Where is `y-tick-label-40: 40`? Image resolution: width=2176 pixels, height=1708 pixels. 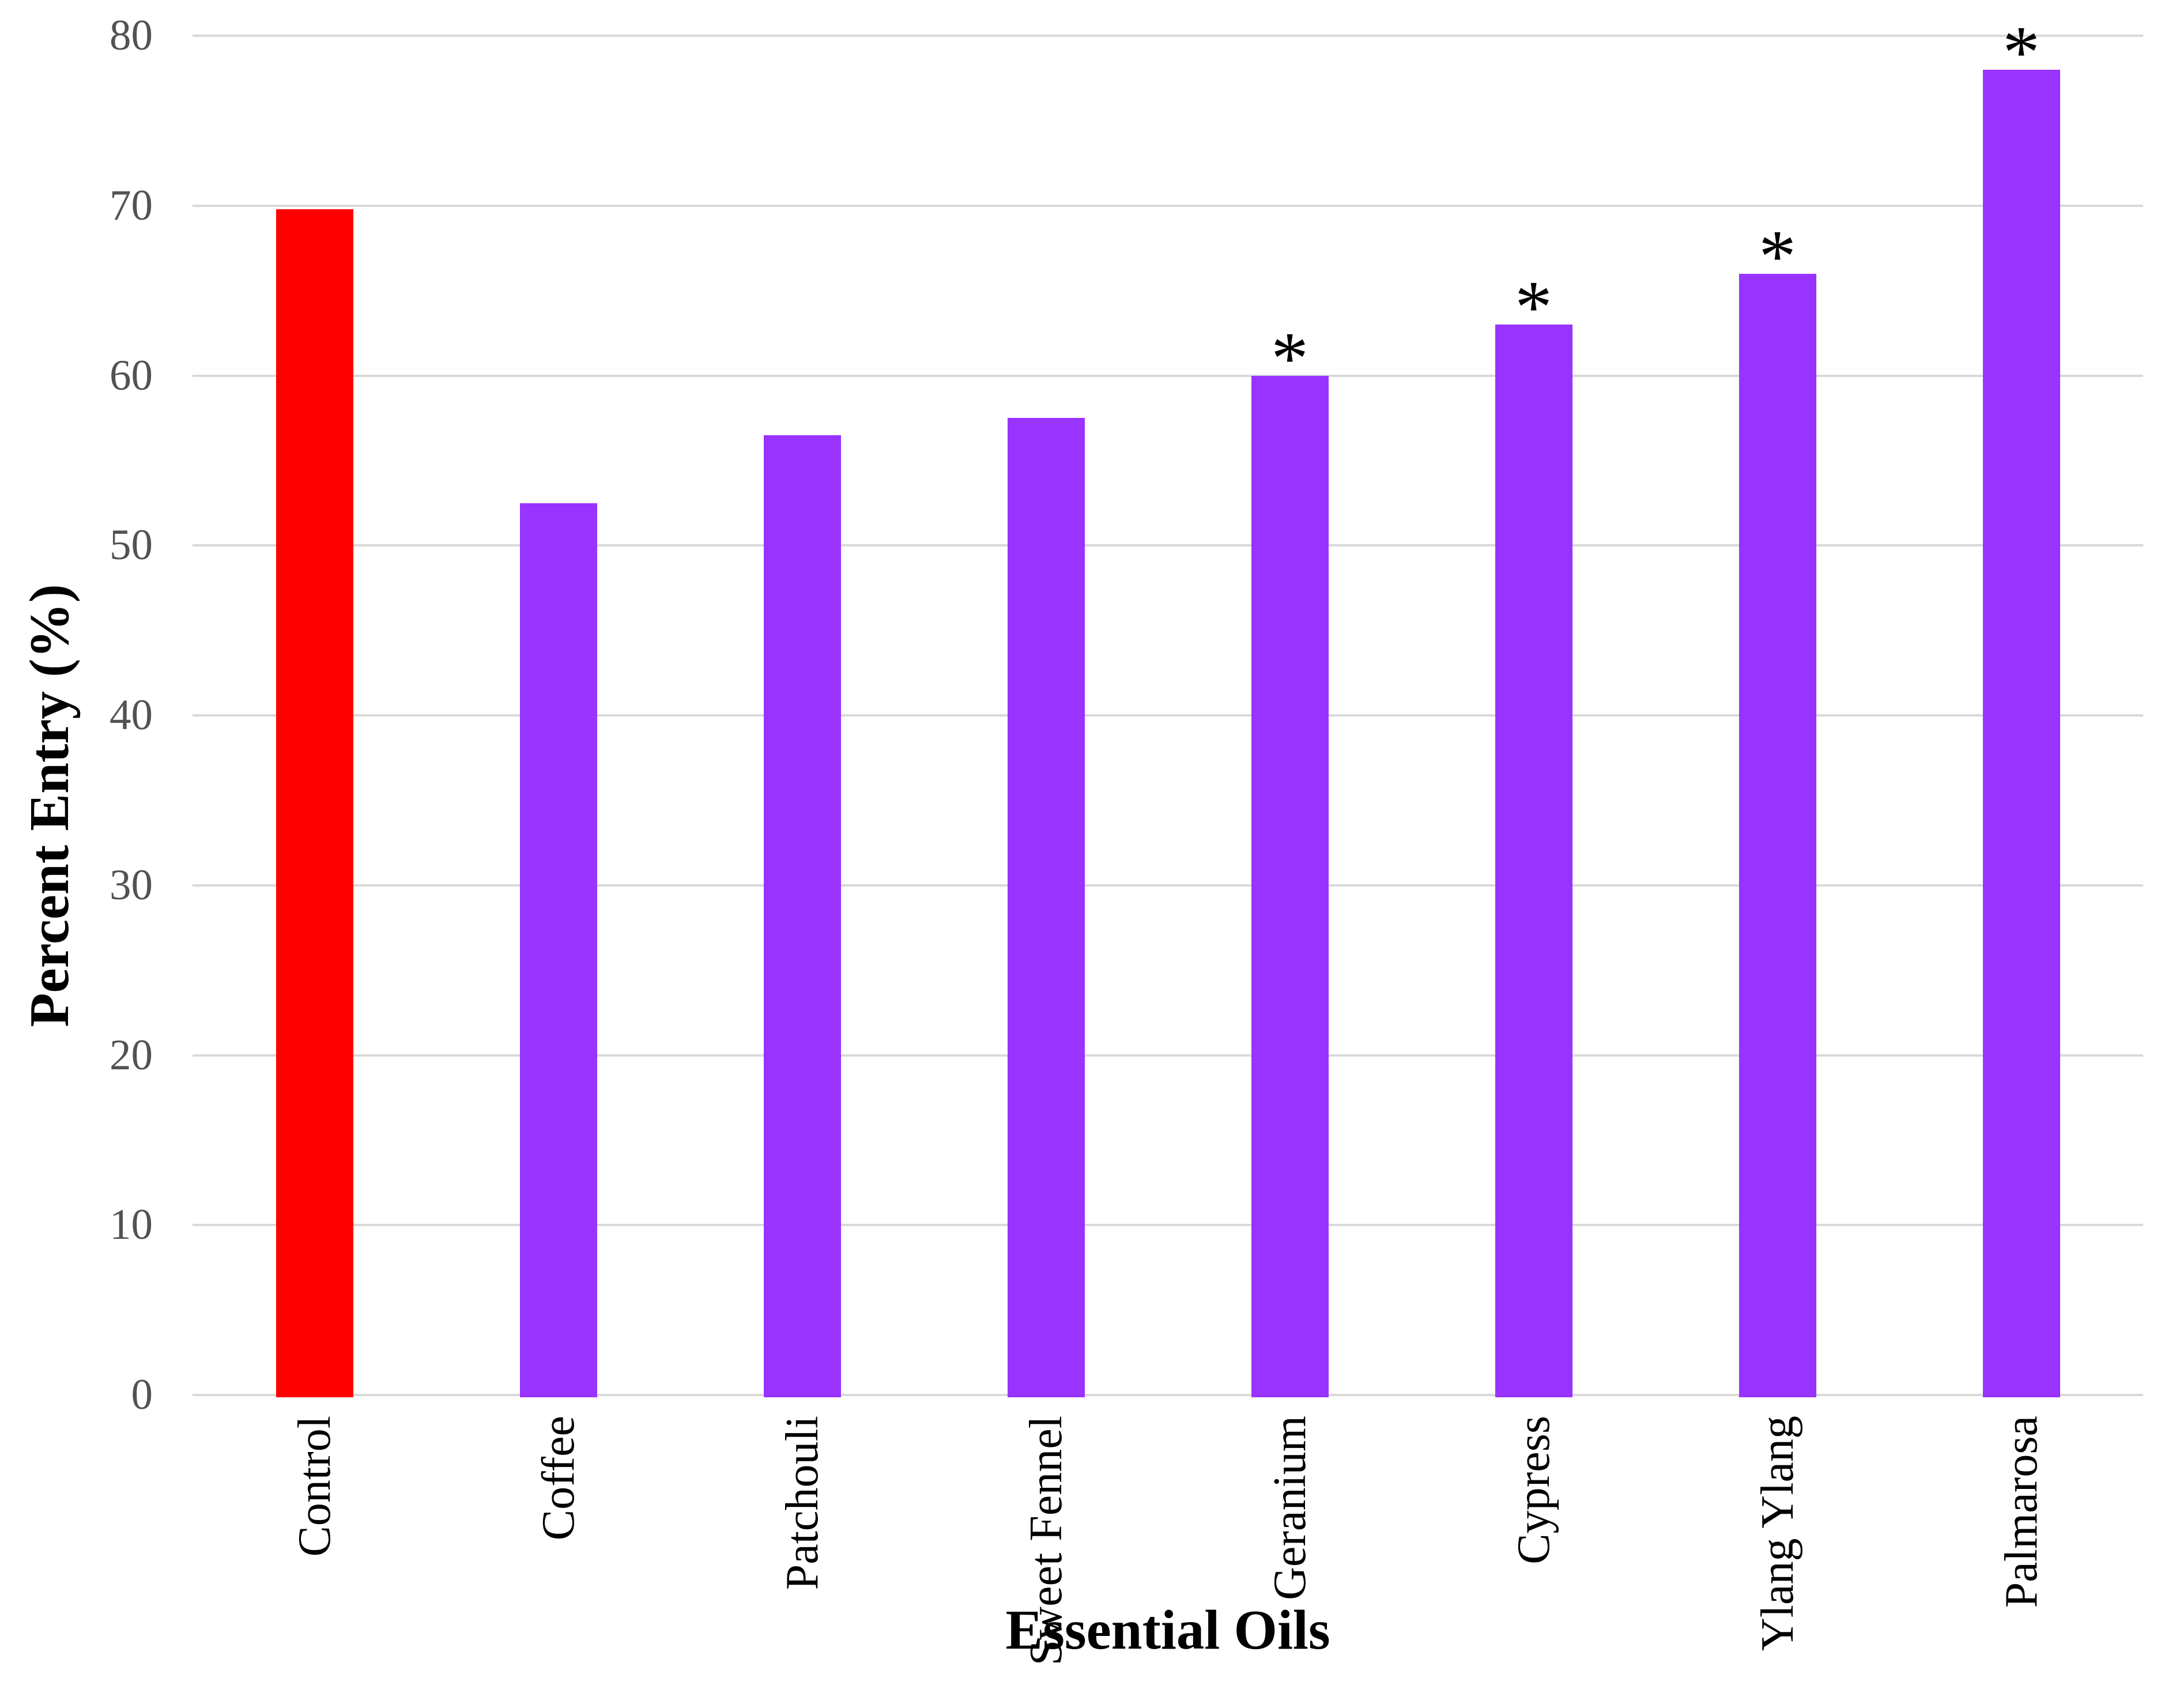 y-tick-label-40: 40 is located at coordinates (131, 715).